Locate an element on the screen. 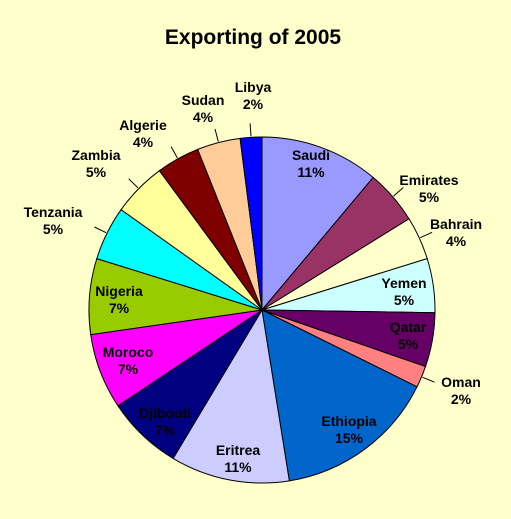 This screenshot has width=511, height=519. leader-line-bahrain is located at coordinates (426, 235).